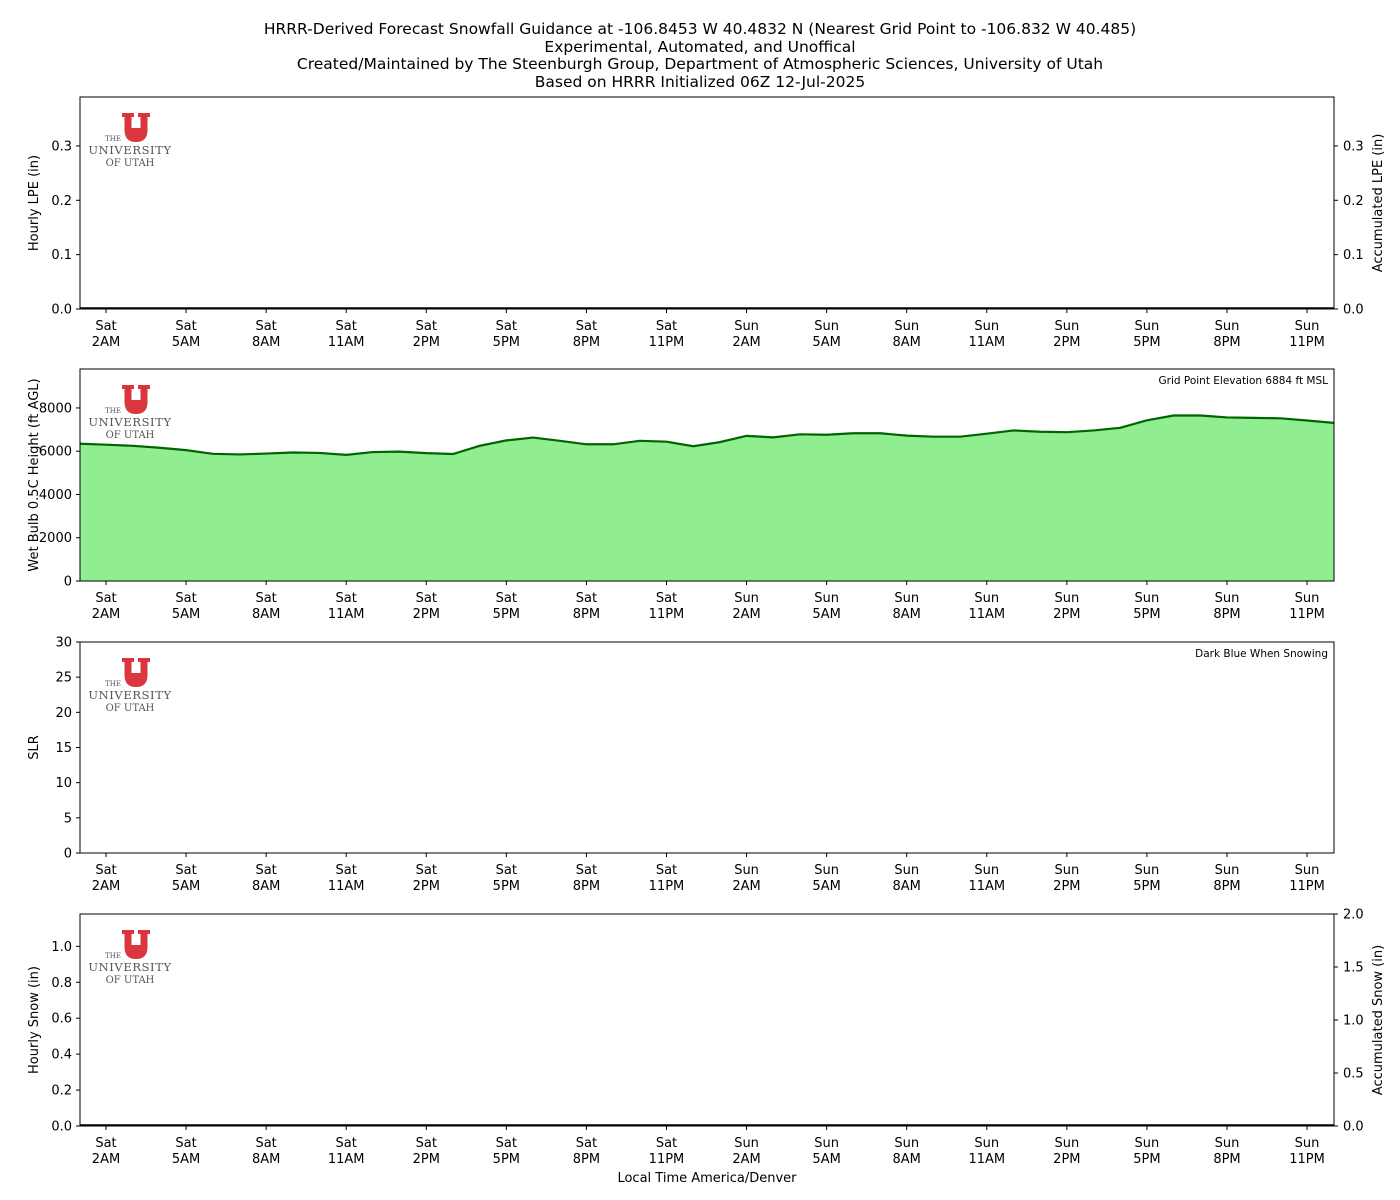 The height and width of the screenshot is (1200, 1400). I want to click on x-tick-day-15: Sun, so click(1307, 326).